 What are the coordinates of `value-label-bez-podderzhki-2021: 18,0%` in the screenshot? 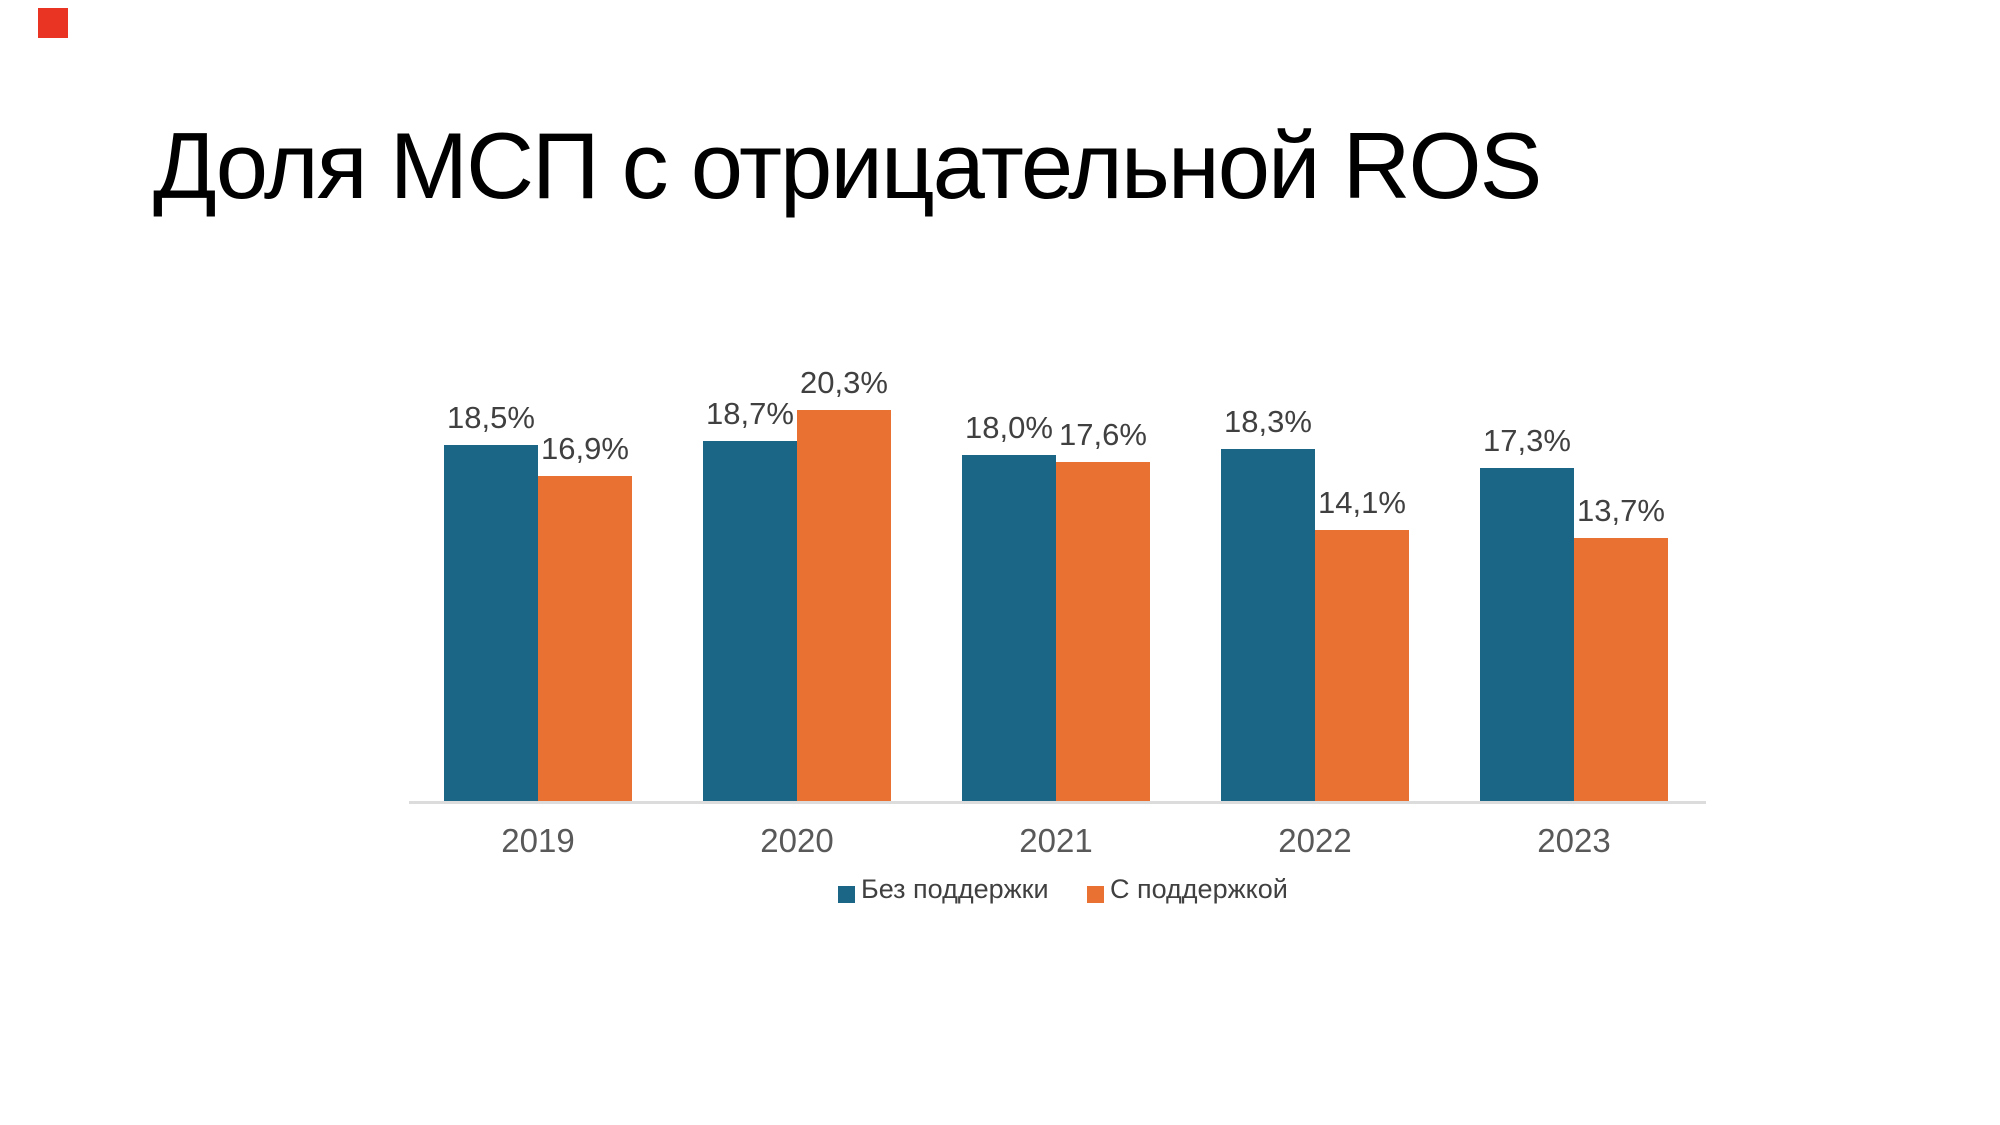 It's located at (1009, 427).